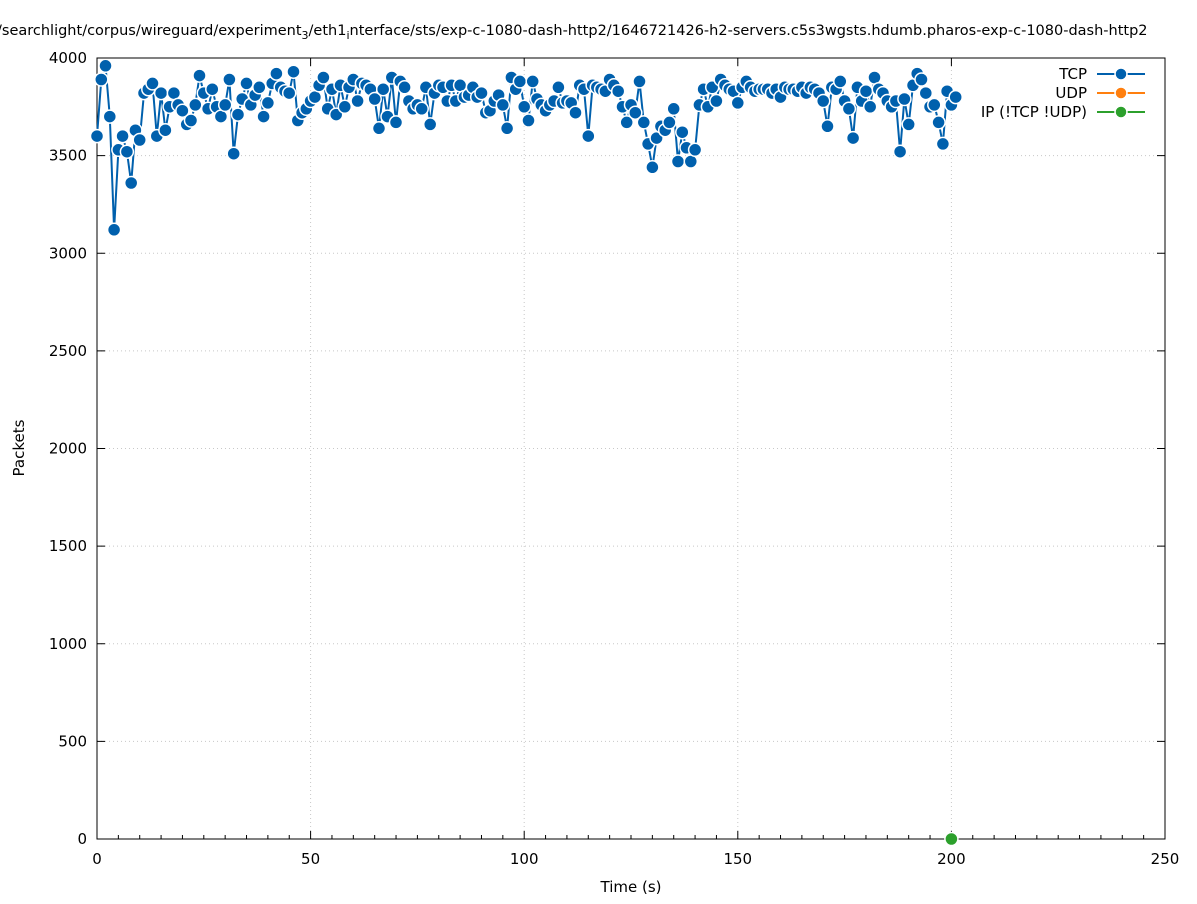  Describe the element at coordinates (1072, 74) in the screenshot. I see `legend-label: TCP` at that location.